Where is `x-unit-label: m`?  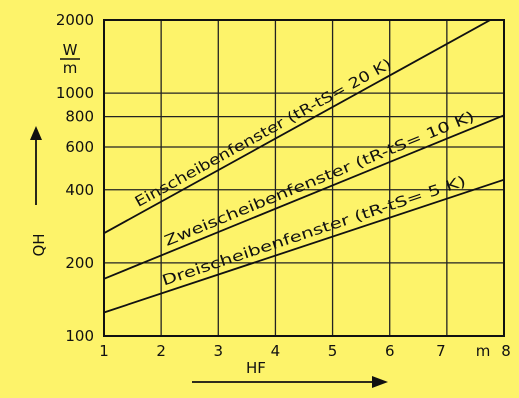 x-unit-label: m is located at coordinates (483, 351).